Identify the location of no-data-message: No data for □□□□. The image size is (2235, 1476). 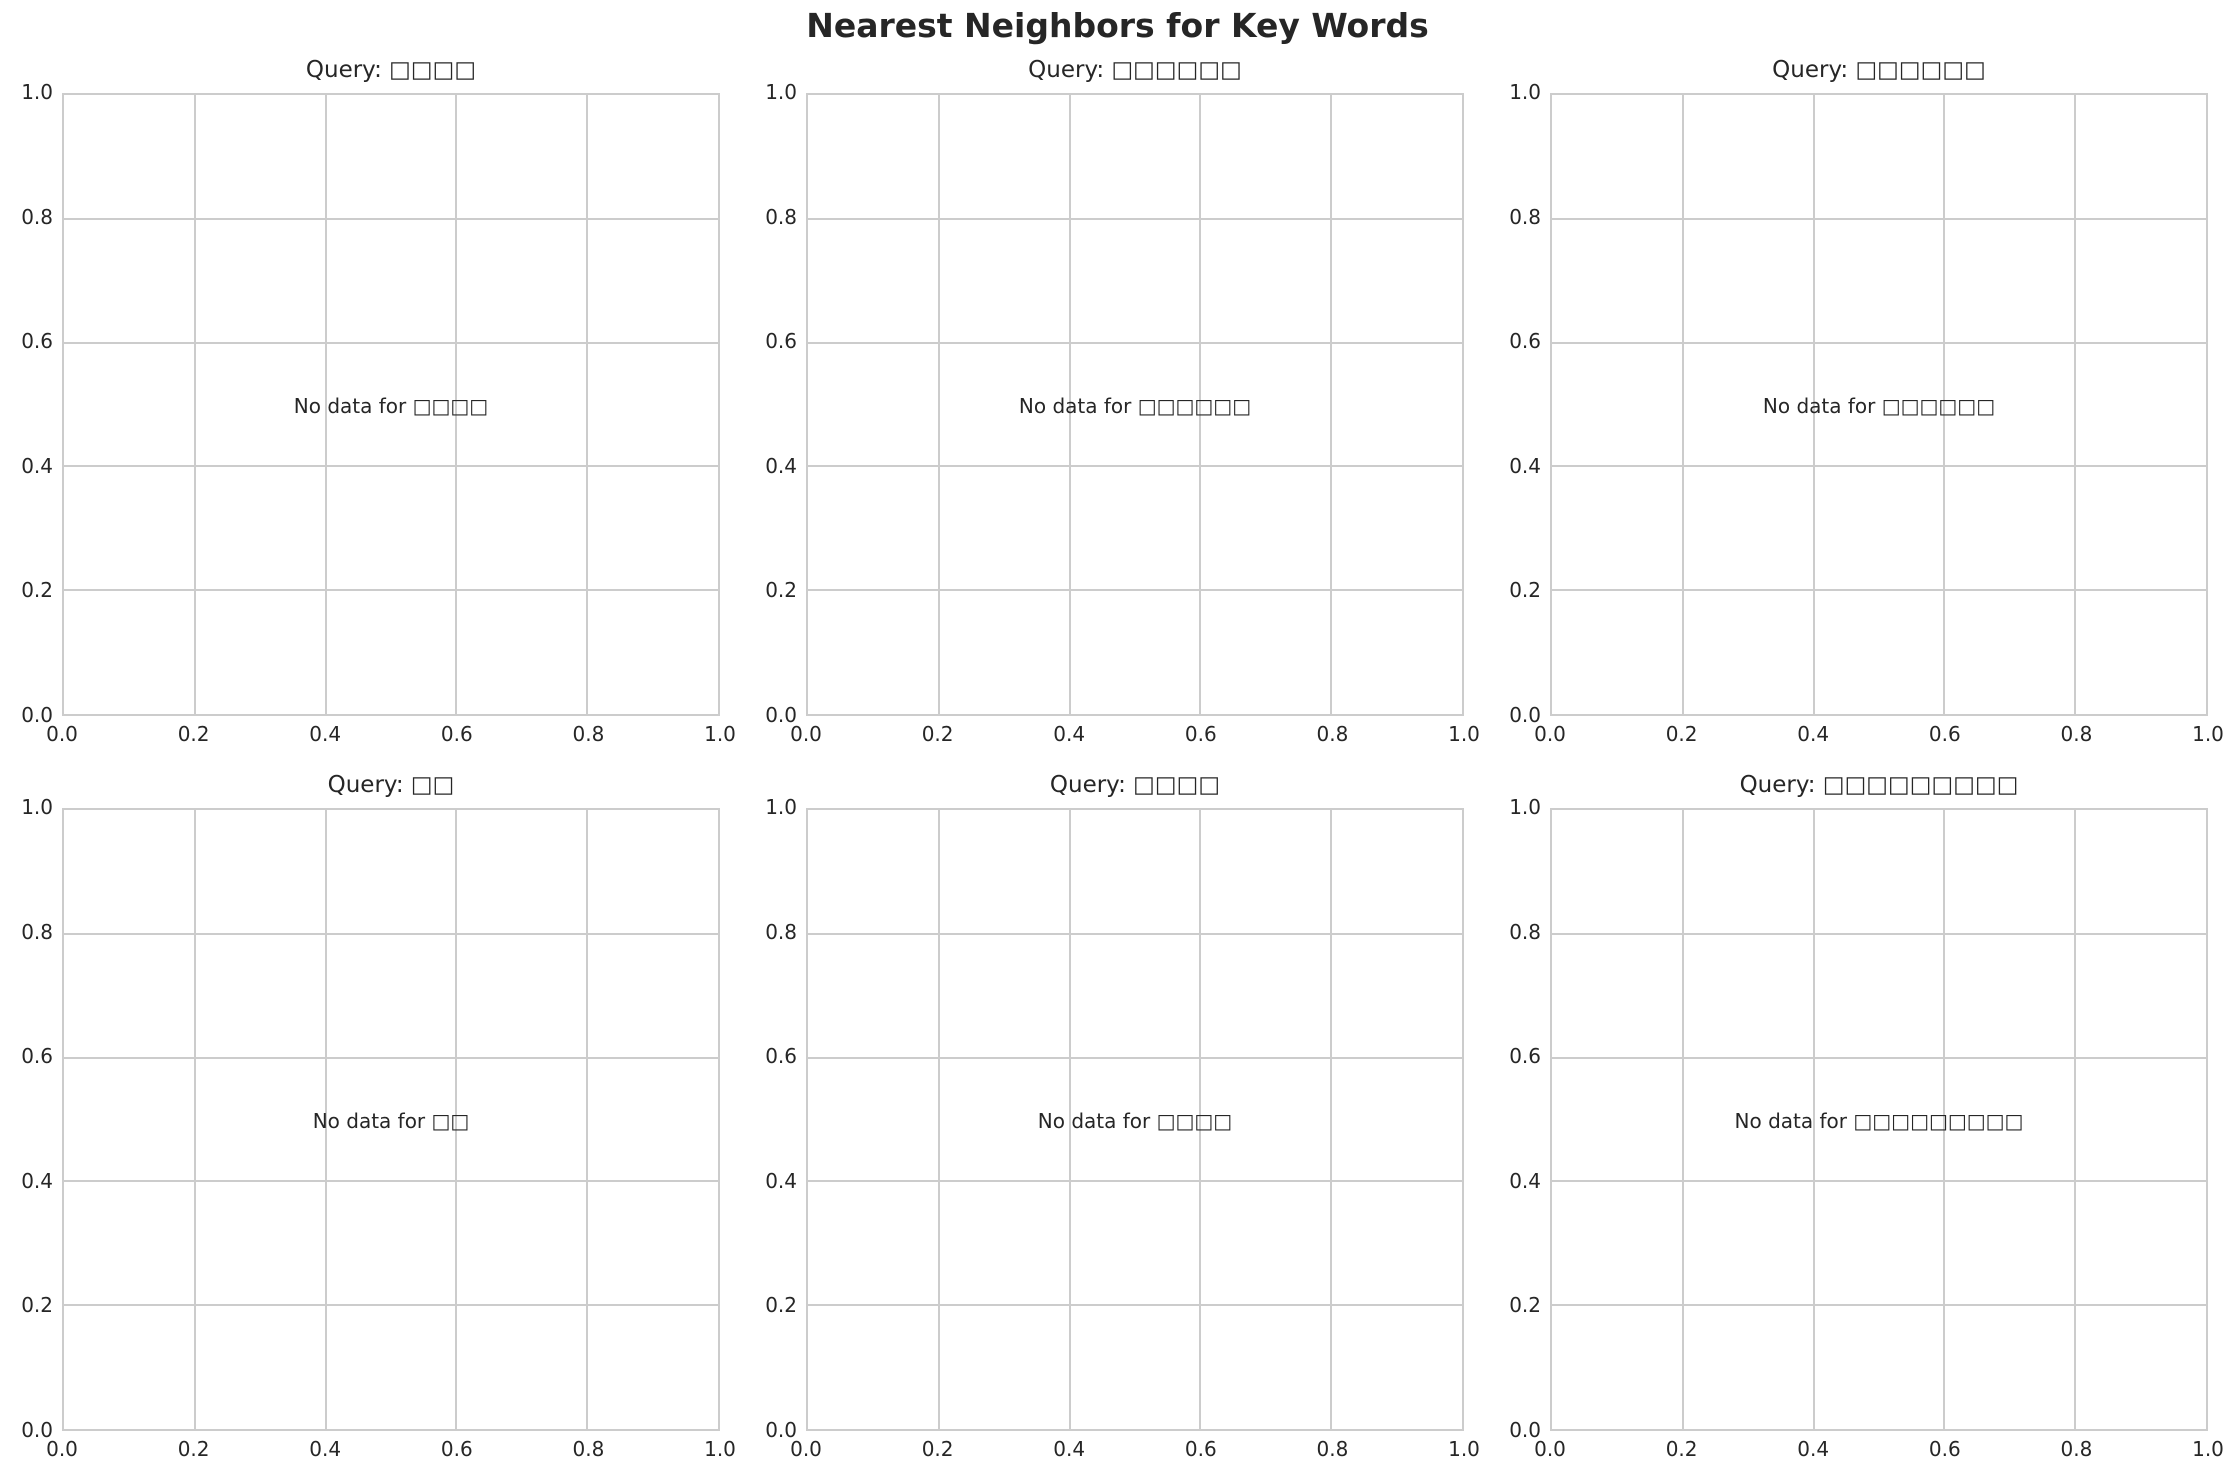
(1135, 1120).